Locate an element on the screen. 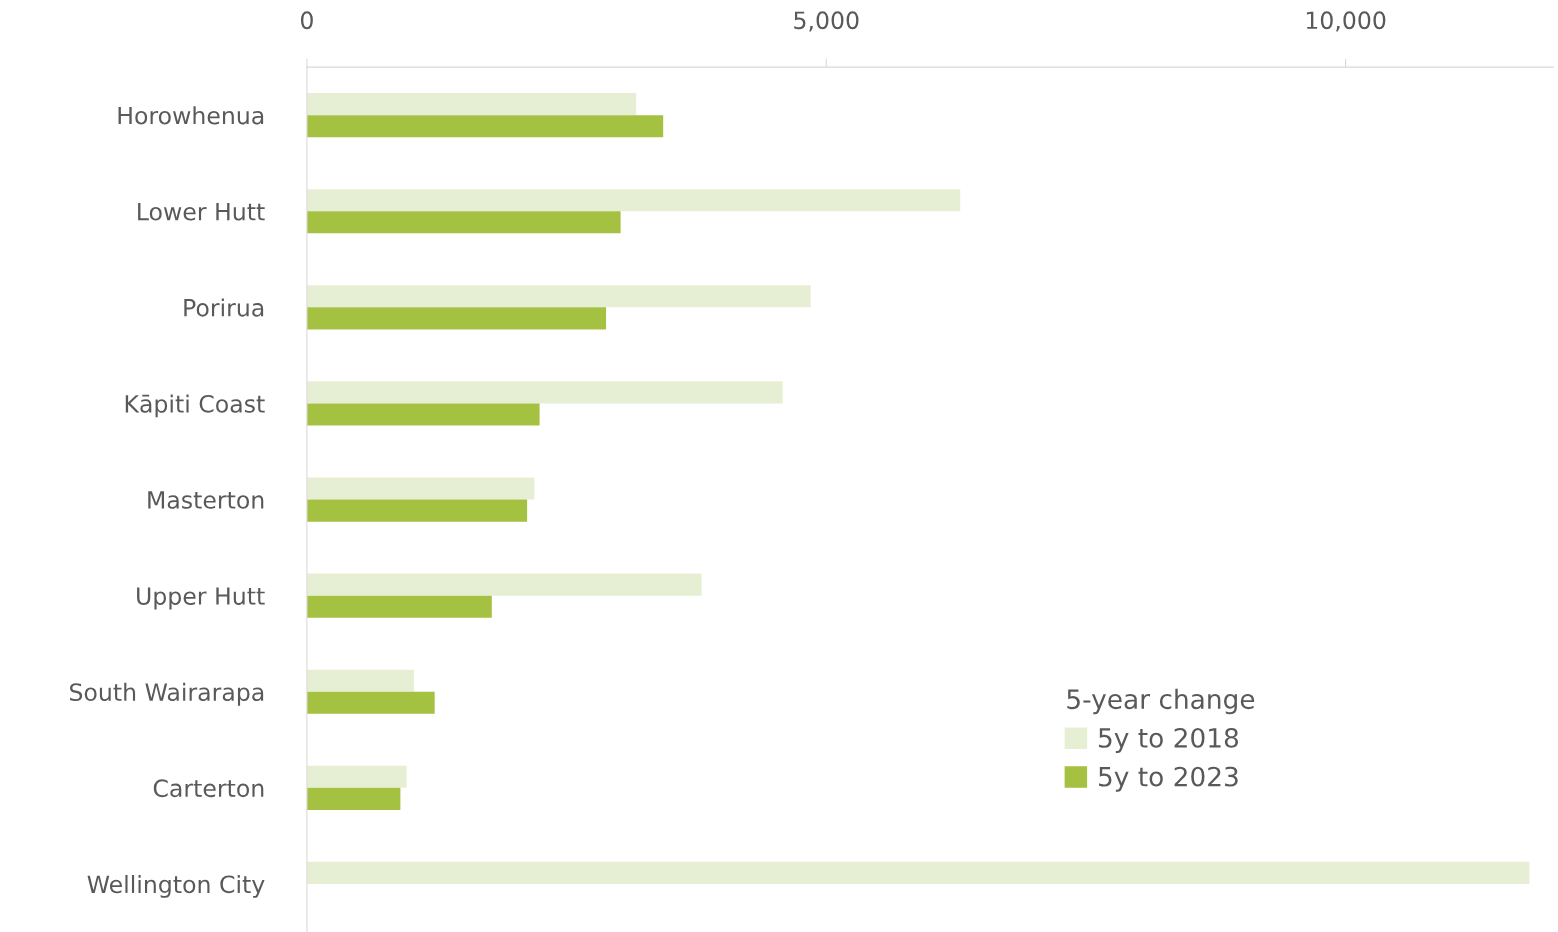  y-tick-label: Masterton is located at coordinates (206, 500).